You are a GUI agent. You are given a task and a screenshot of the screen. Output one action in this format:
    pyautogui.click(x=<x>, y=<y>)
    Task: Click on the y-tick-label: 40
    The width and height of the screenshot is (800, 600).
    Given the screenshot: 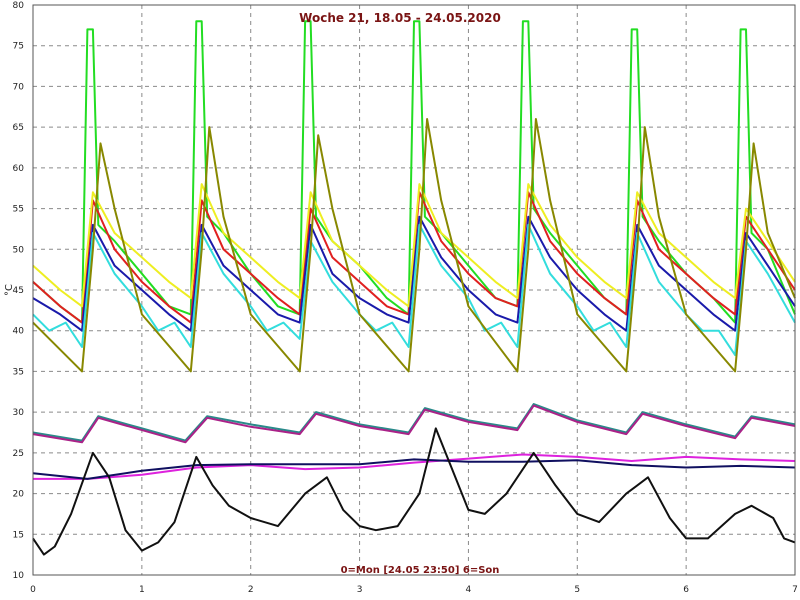 What is the action you would take?
    pyautogui.click(x=19, y=332)
    